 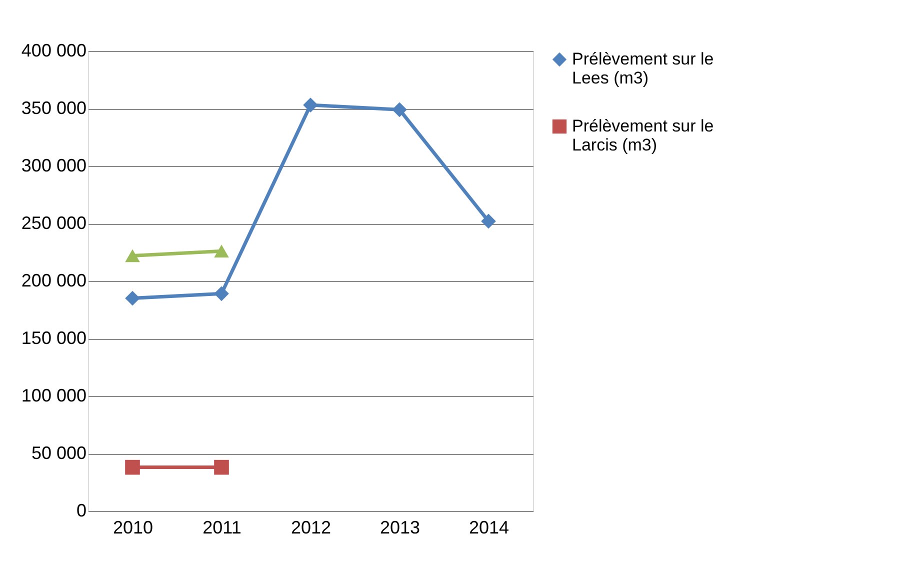 I want to click on y-tick-label: 300 000, so click(x=53, y=166).